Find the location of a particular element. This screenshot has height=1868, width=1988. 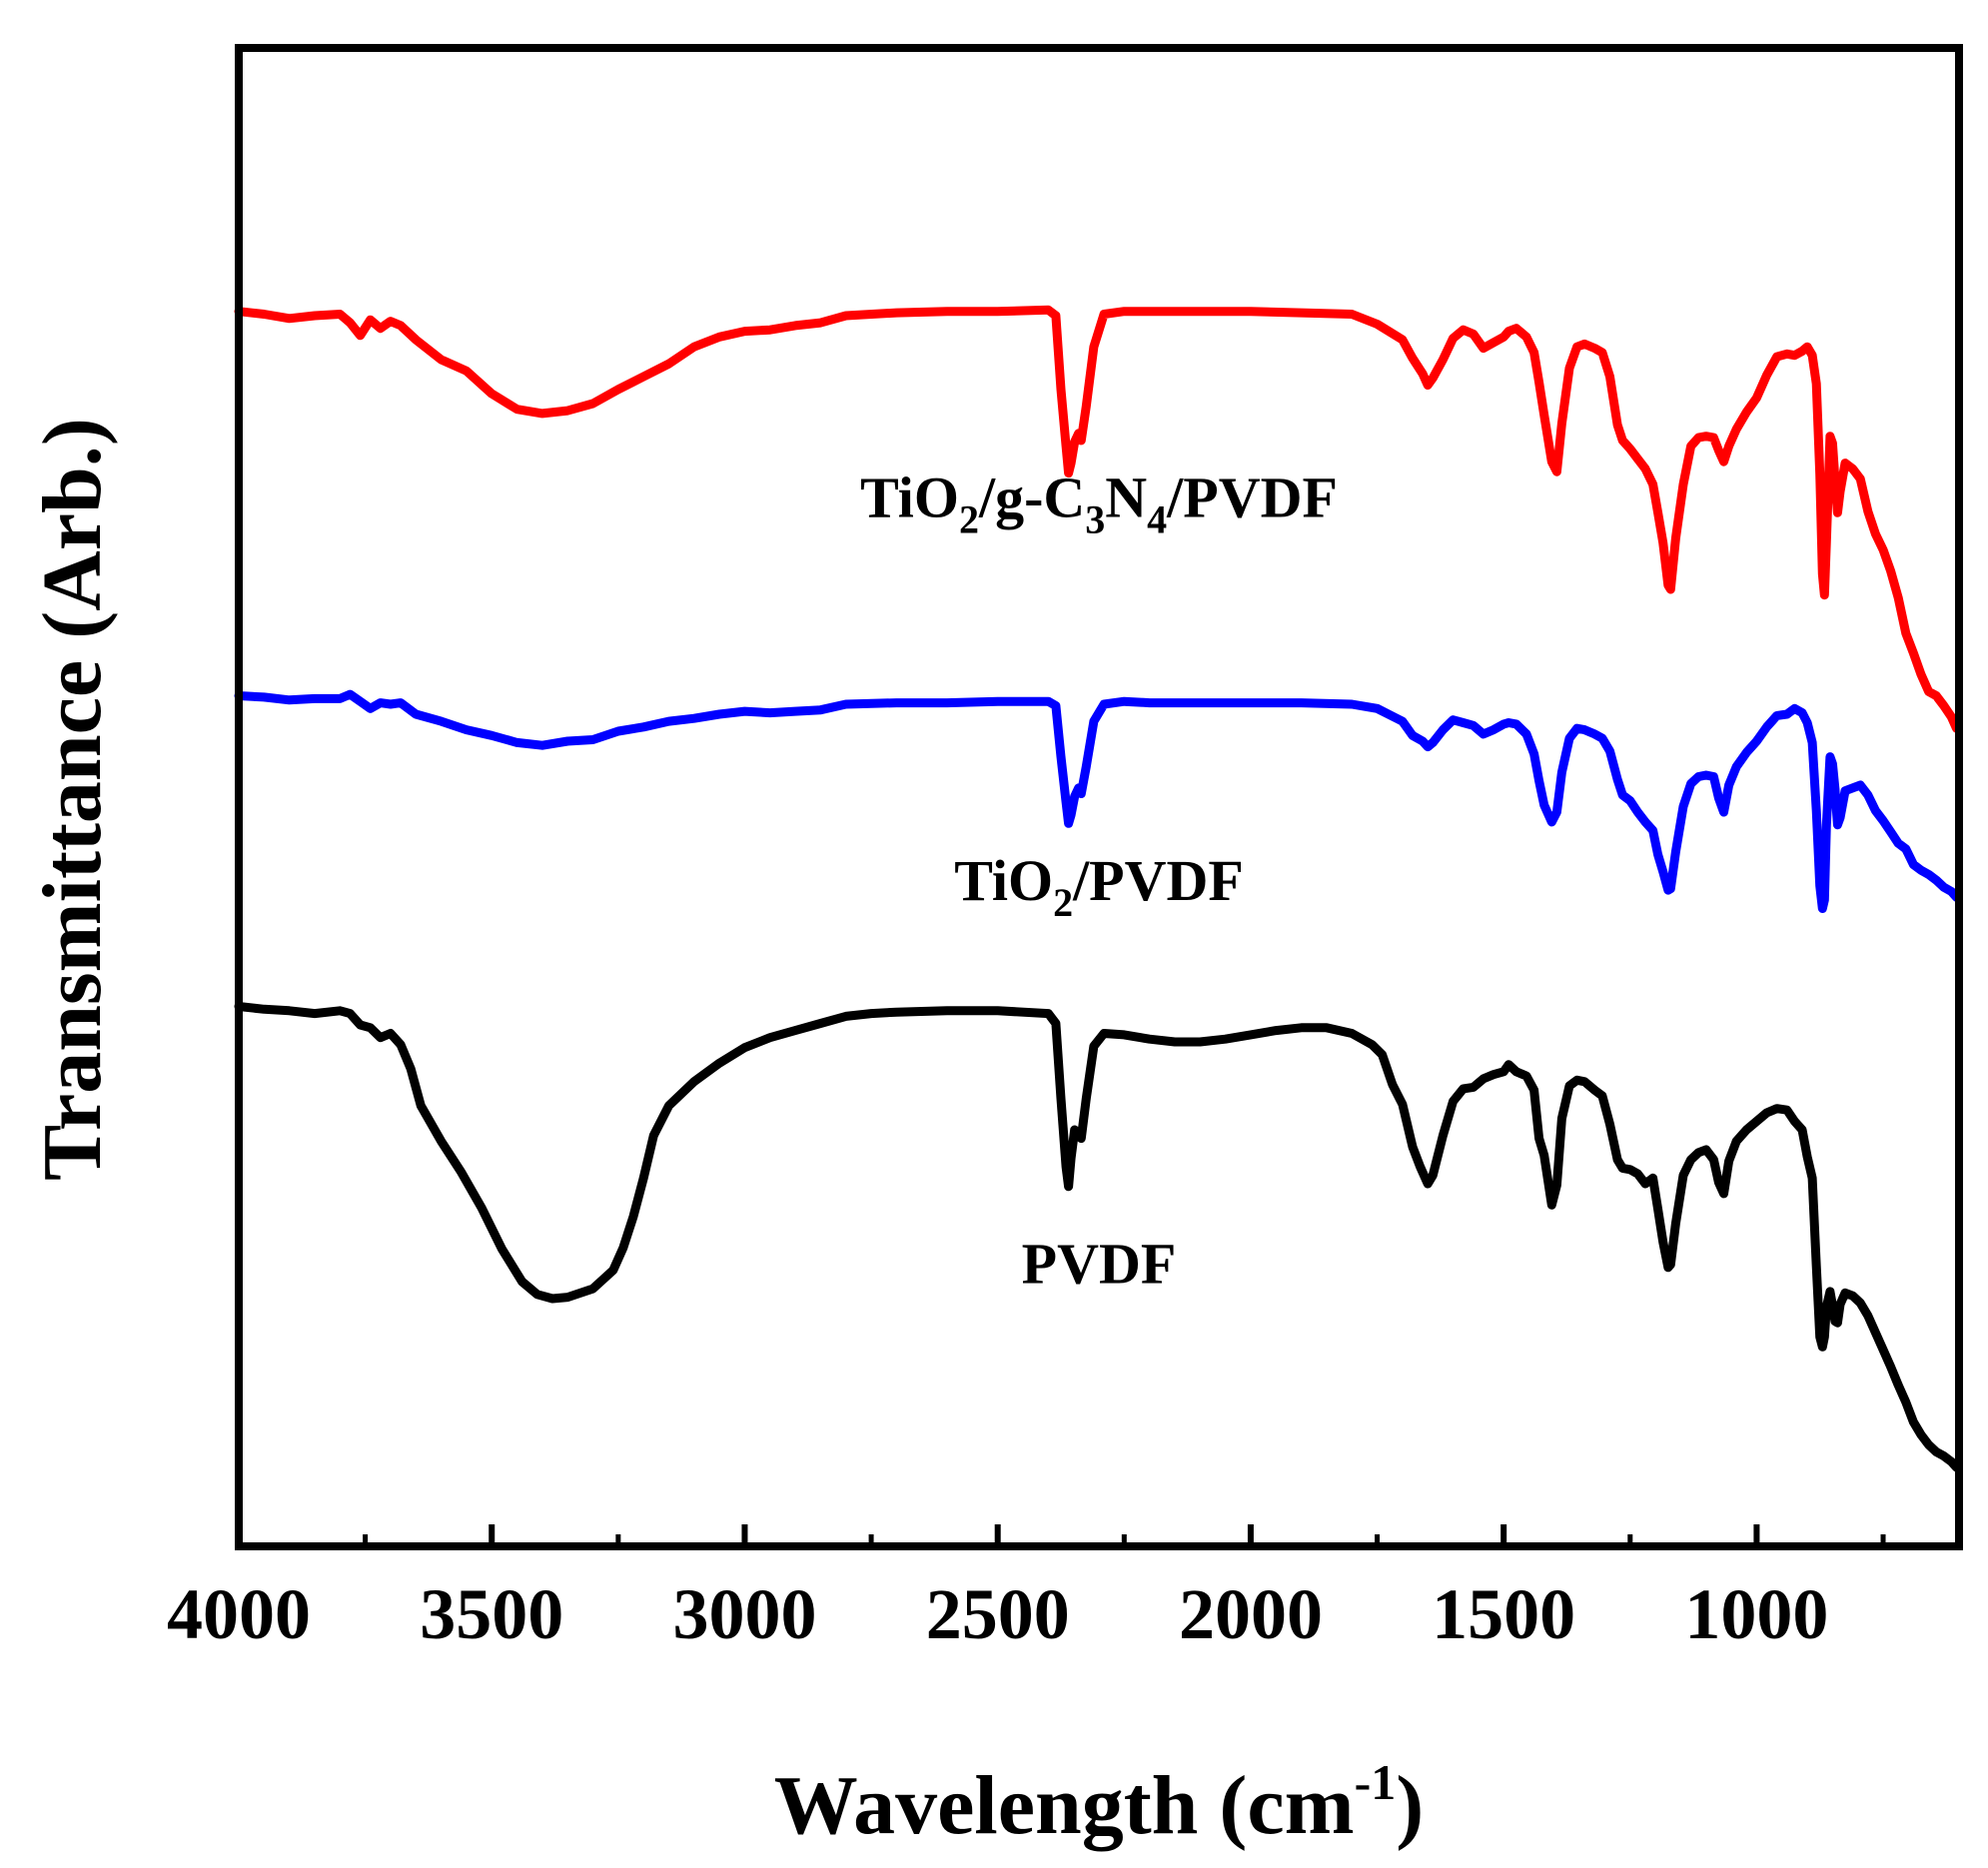

x-tick-label: 3000 is located at coordinates (744, 1614).